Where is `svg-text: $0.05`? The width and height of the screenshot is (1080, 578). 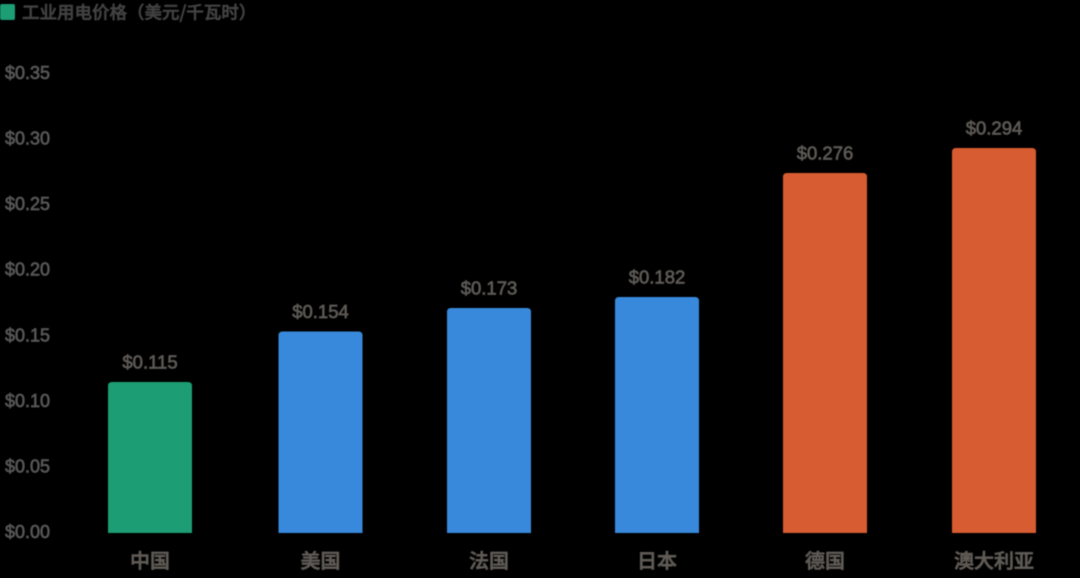
svg-text: $0.05 is located at coordinates (27, 466).